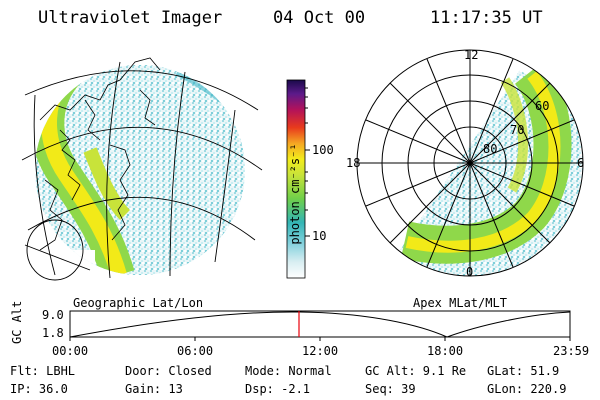 The height and width of the screenshot is (400, 600). I want to click on altitude-timeline, so click(320, 325).